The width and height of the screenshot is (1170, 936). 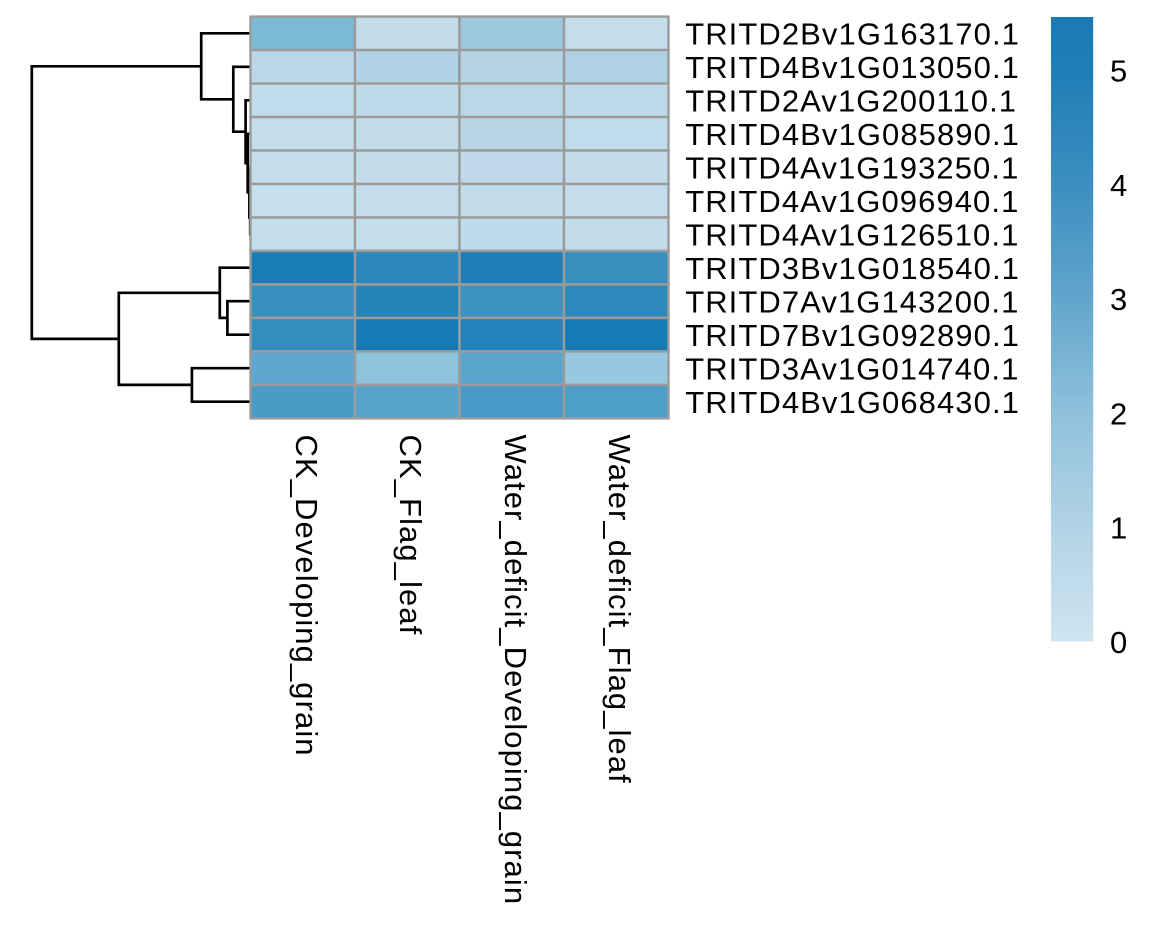 I want to click on svg-text: TRITD2Av1G200110.1, so click(x=851, y=101).